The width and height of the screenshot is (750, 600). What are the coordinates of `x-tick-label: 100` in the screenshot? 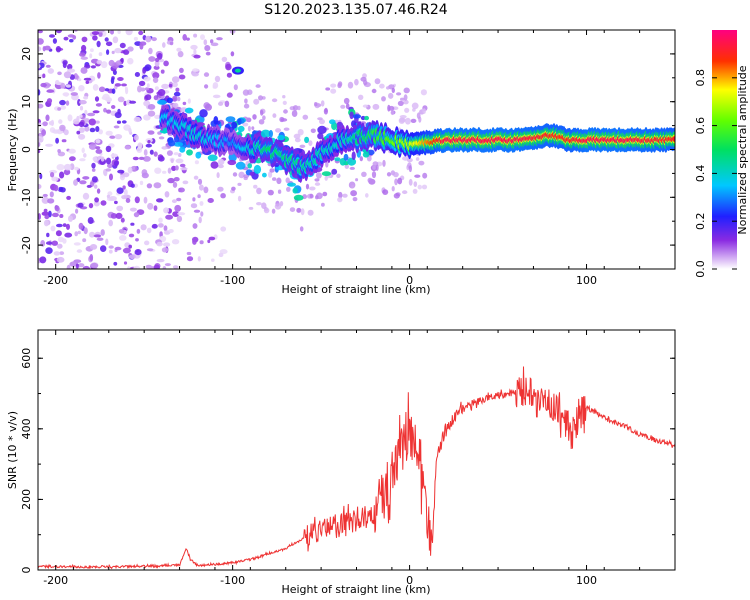 It's located at (586, 580).